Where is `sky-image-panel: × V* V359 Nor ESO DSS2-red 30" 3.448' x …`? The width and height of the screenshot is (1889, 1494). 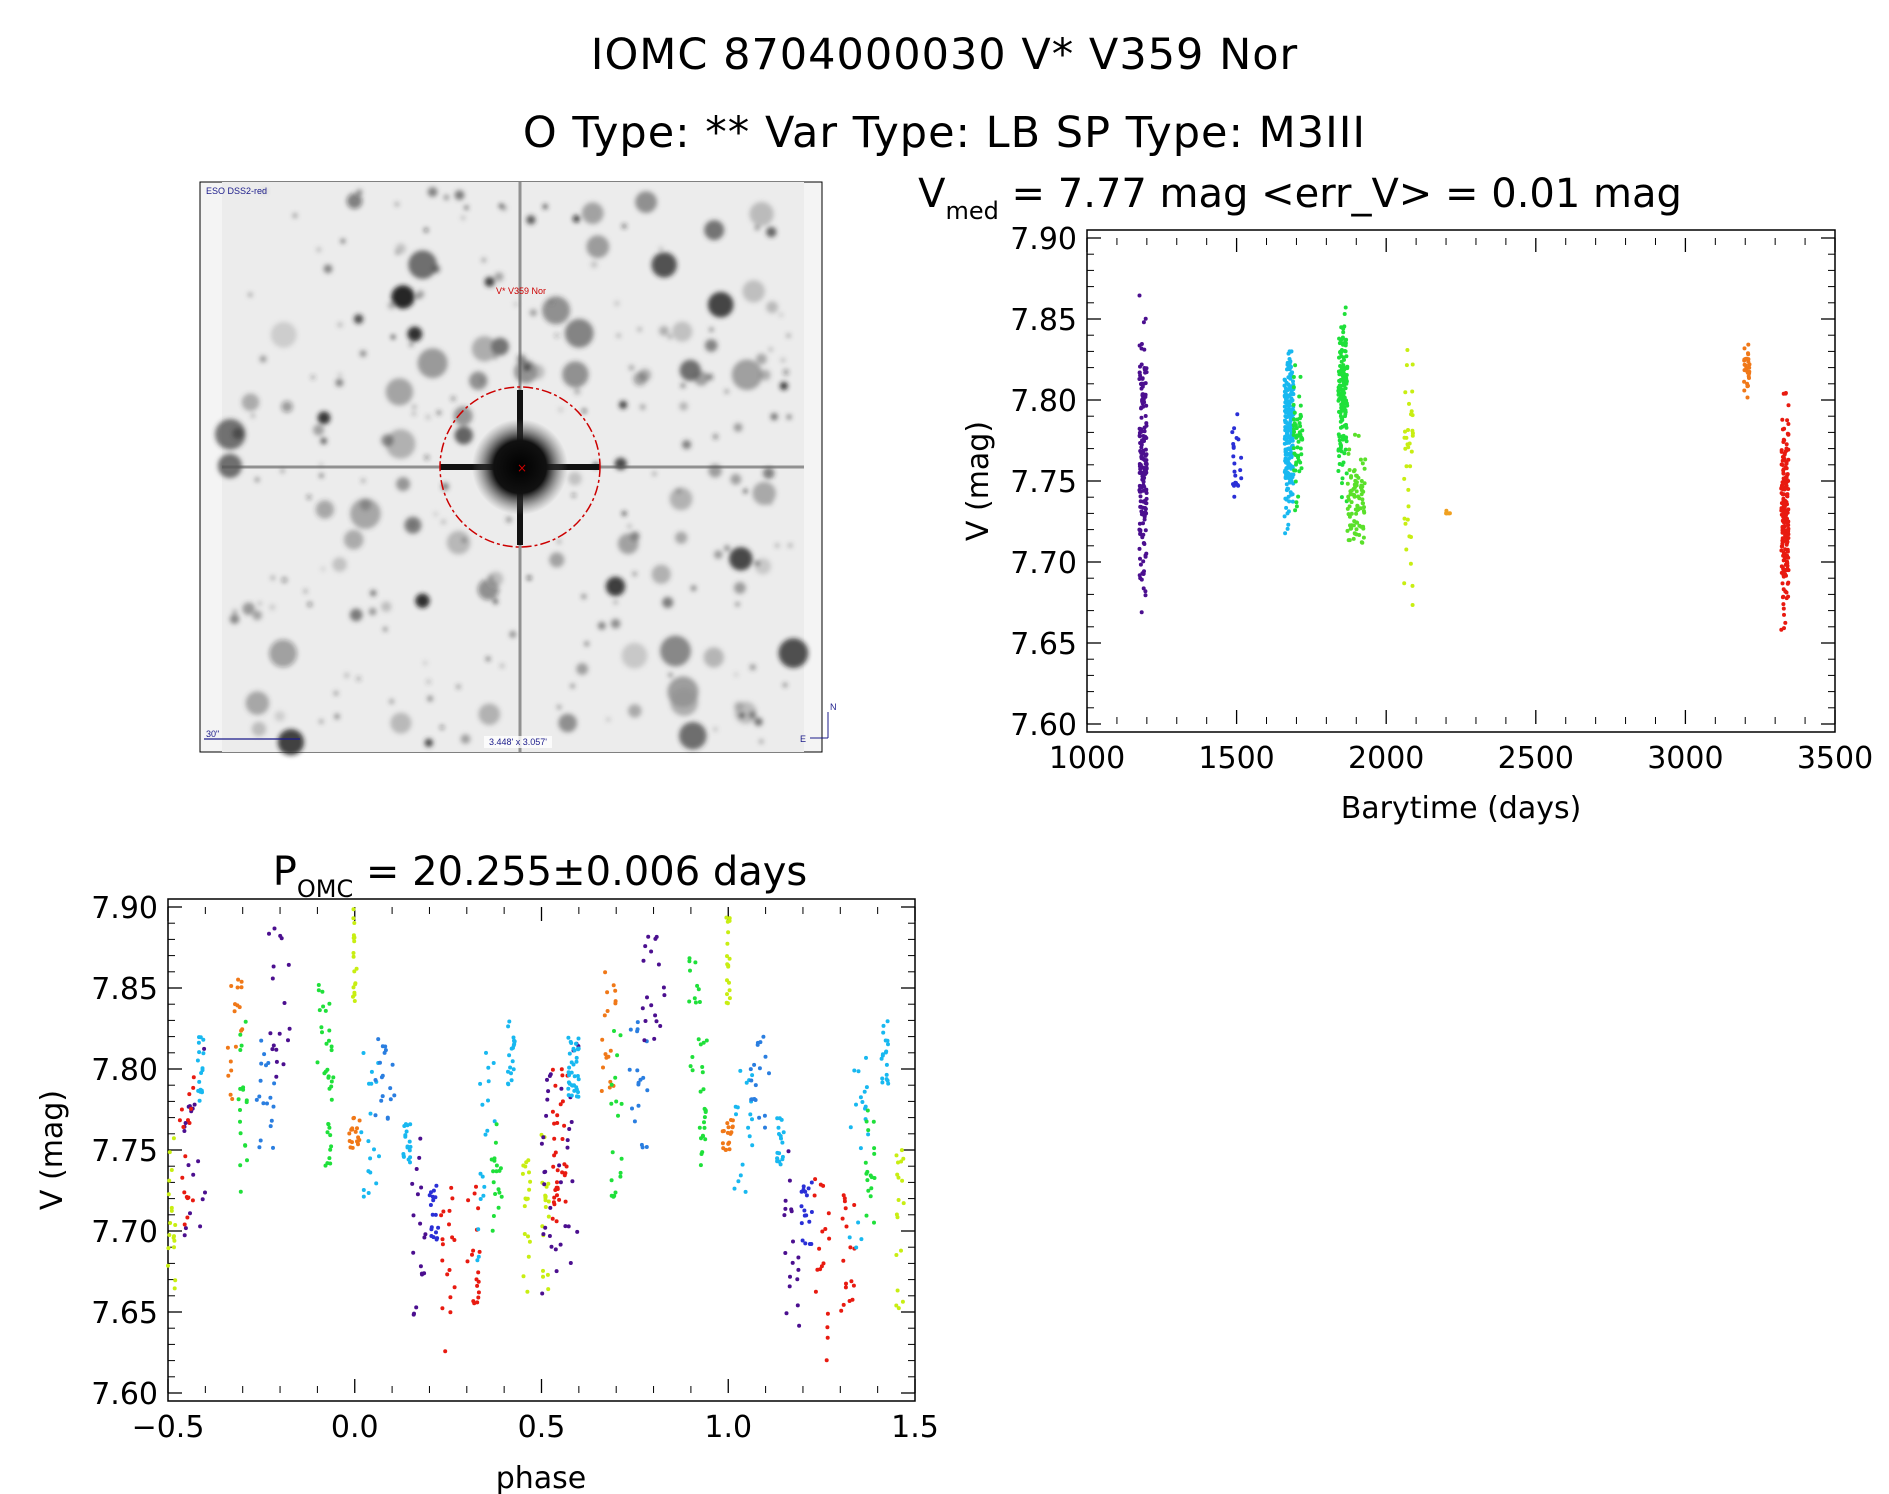 sky-image-panel: × V* V359 Nor ESO DSS2-red 30" 3.448' x … is located at coordinates (518, 468).